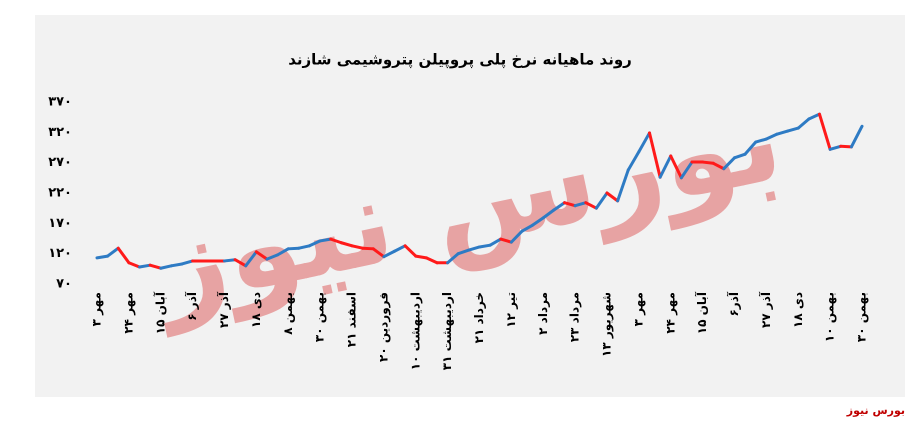 This screenshot has width=923, height=435. What do you see at coordinates (288, 313) in the screenshot?
I see `x-tick-label: ۸ بهمن` at bounding box center [288, 313].